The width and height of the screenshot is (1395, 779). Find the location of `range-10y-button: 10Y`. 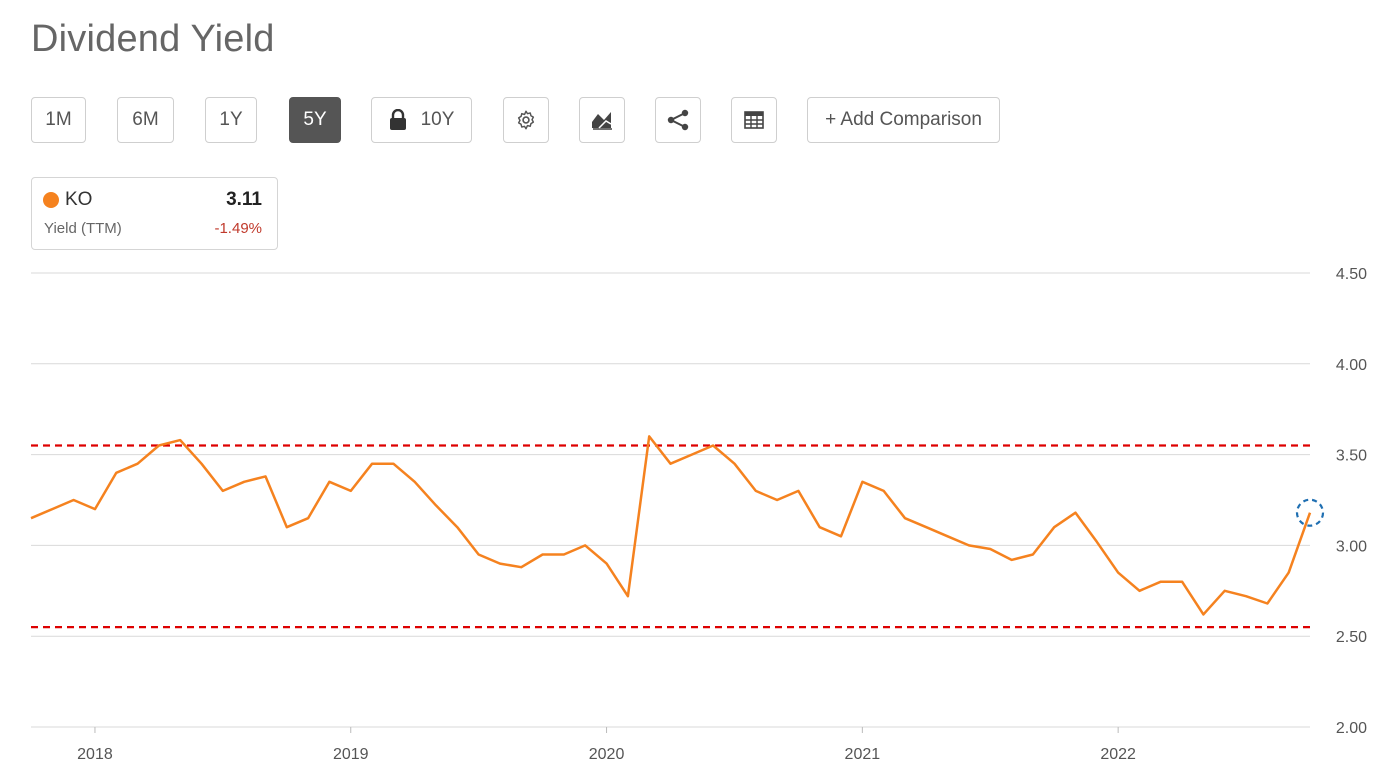

range-10y-button: 10Y is located at coordinates (421, 120).